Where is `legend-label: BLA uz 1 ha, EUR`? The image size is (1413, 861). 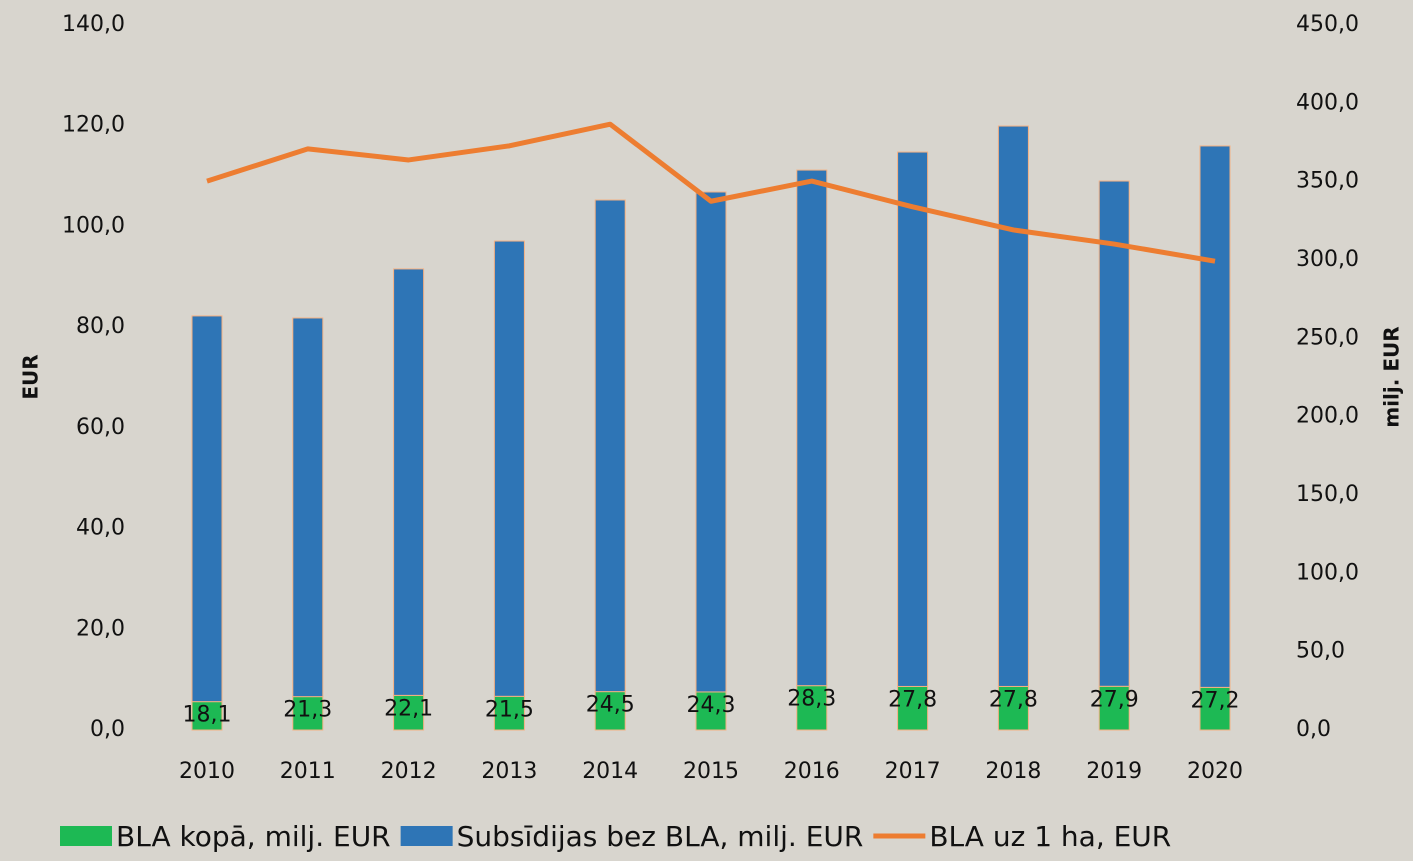 legend-label: BLA uz 1 ha, EUR is located at coordinates (1050, 836).